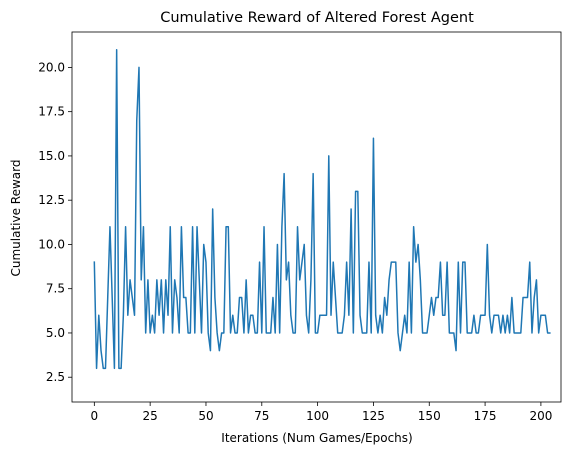 Image resolution: width=576 pixels, height=460 pixels. Describe the element at coordinates (51, 112) in the screenshot. I see `y-tick-label: 17.5` at that location.